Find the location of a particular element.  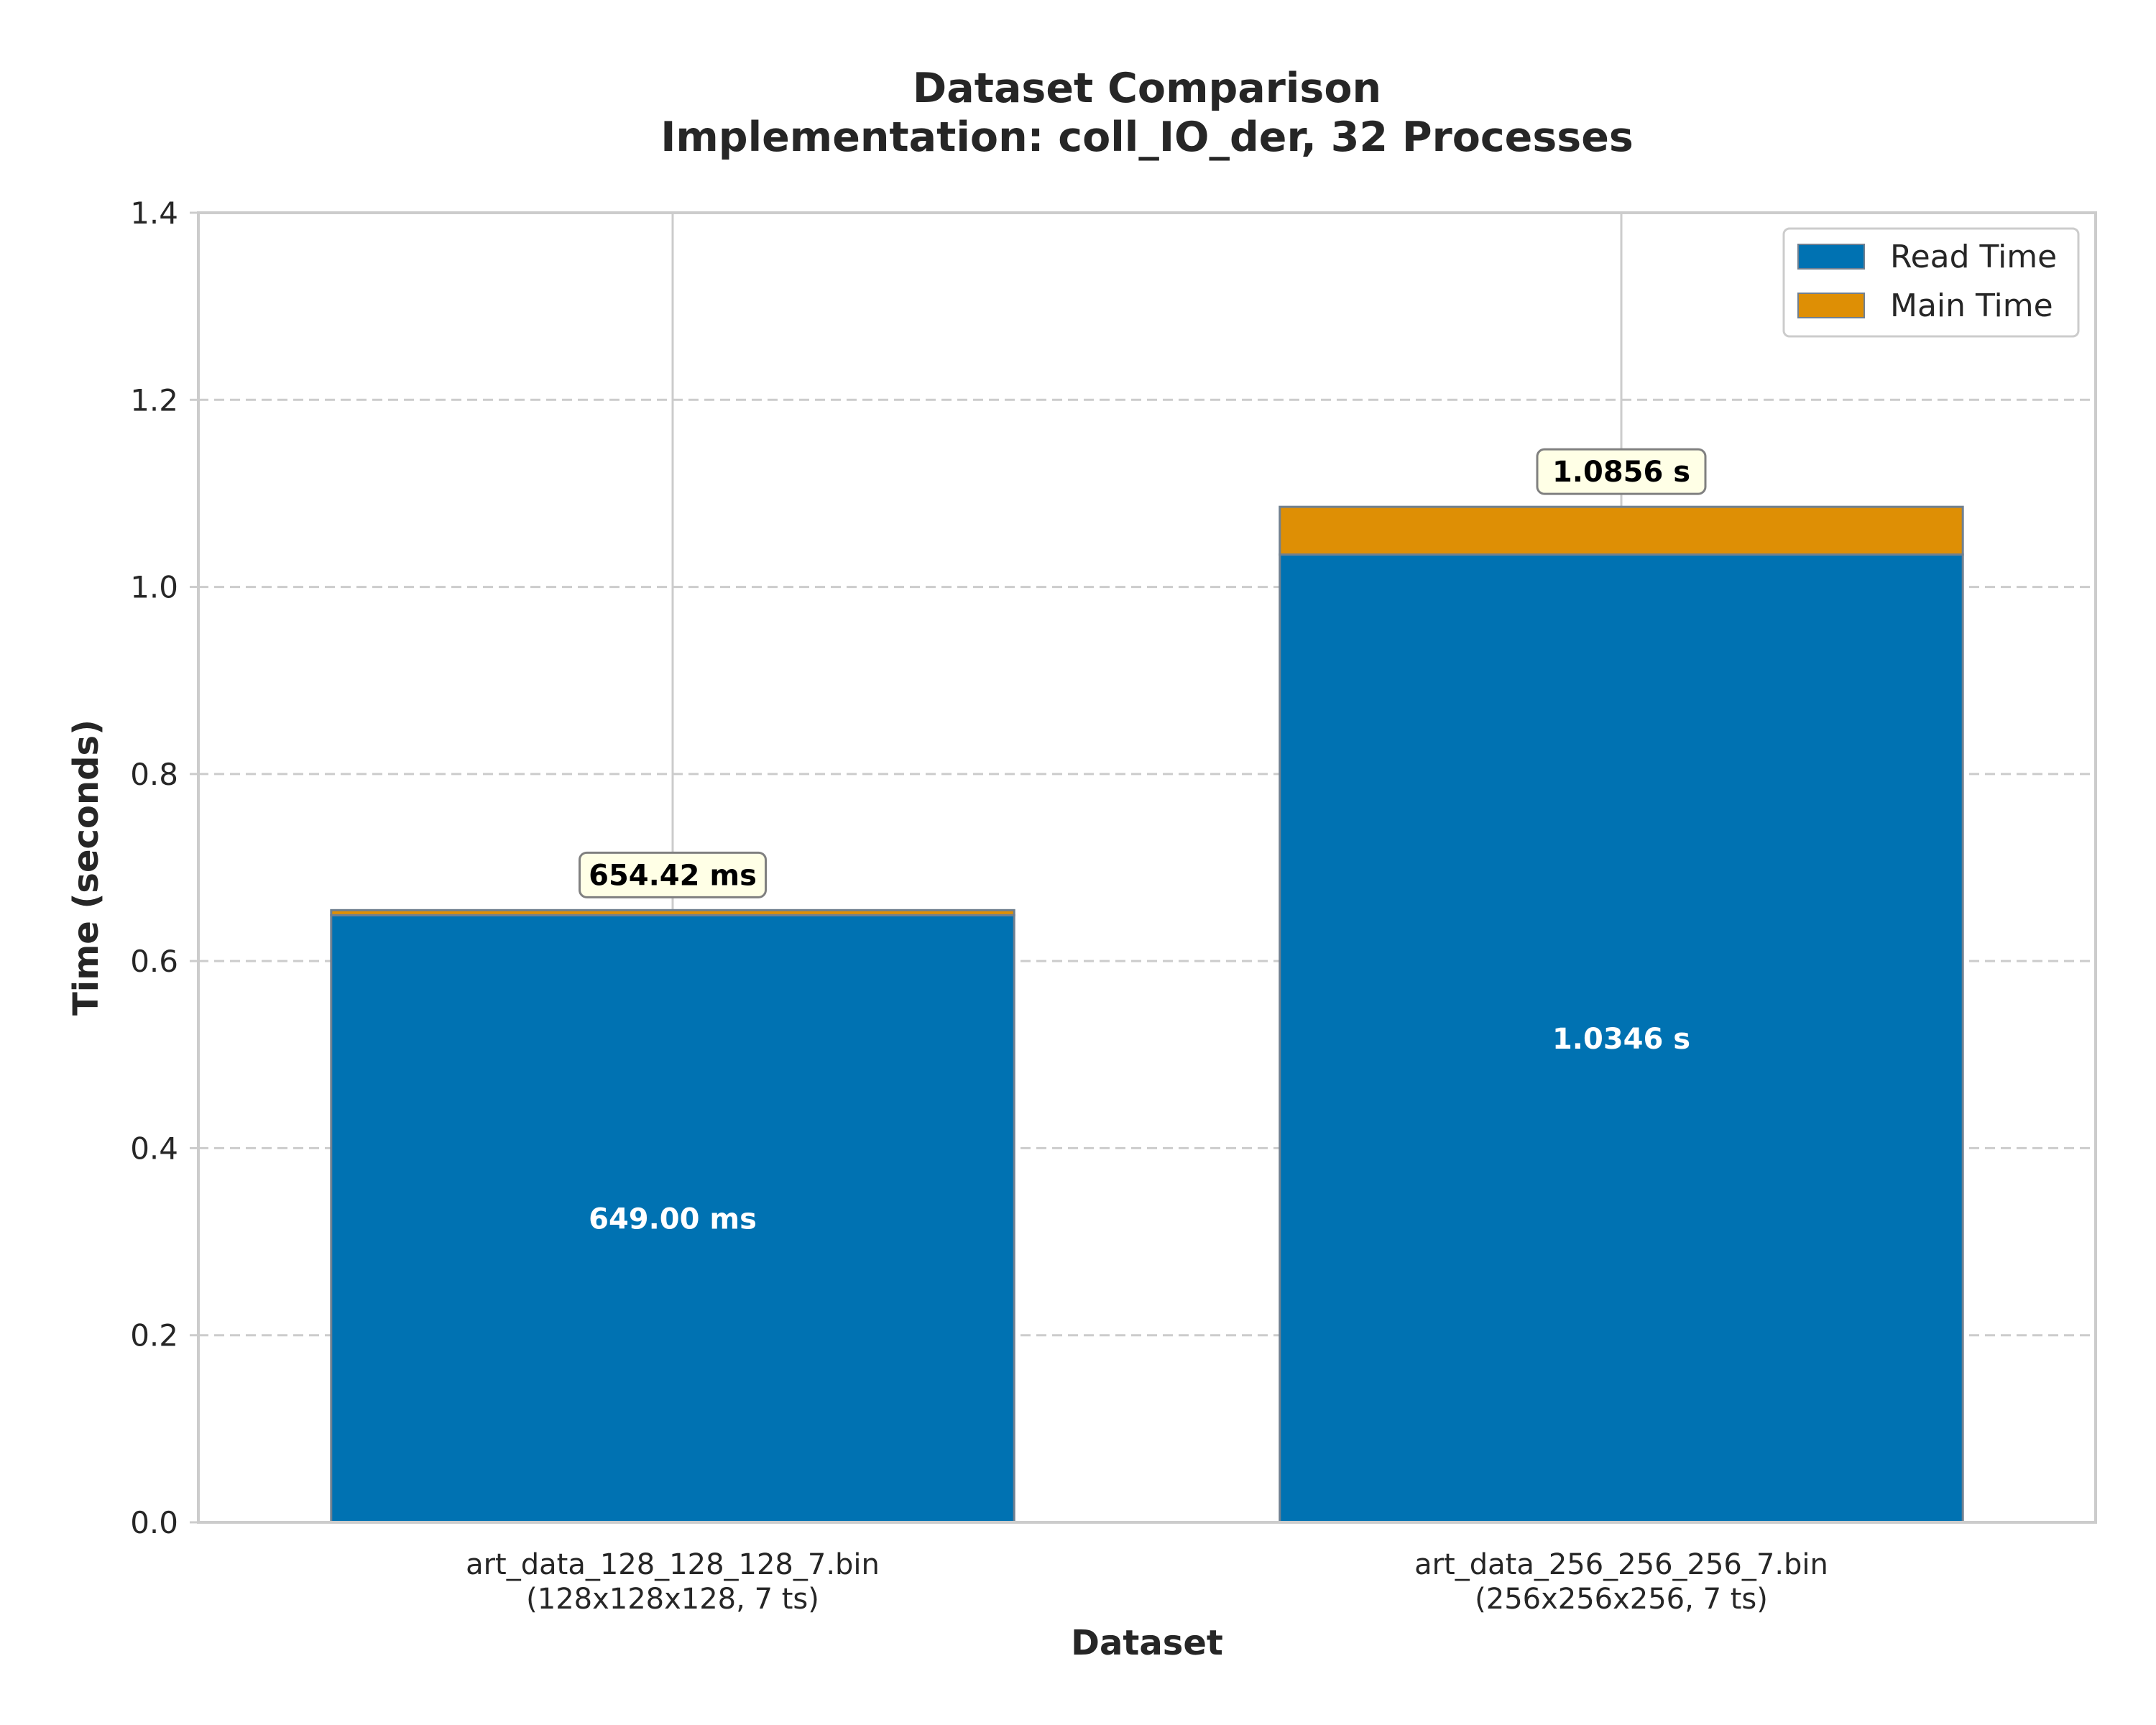

y-tick-label: 0.0 is located at coordinates (154, 1522).